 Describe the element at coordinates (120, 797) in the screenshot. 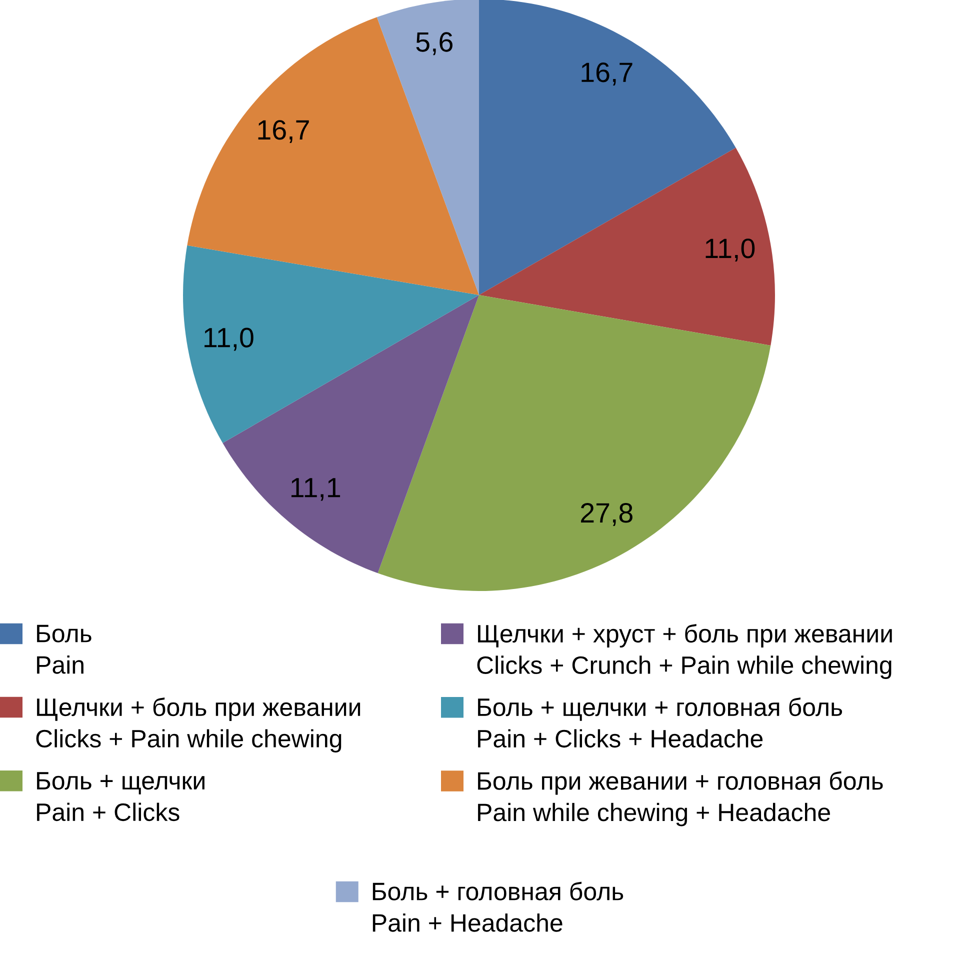

I see `legend-label: Боль + щелчки Pain + Clicks` at that location.